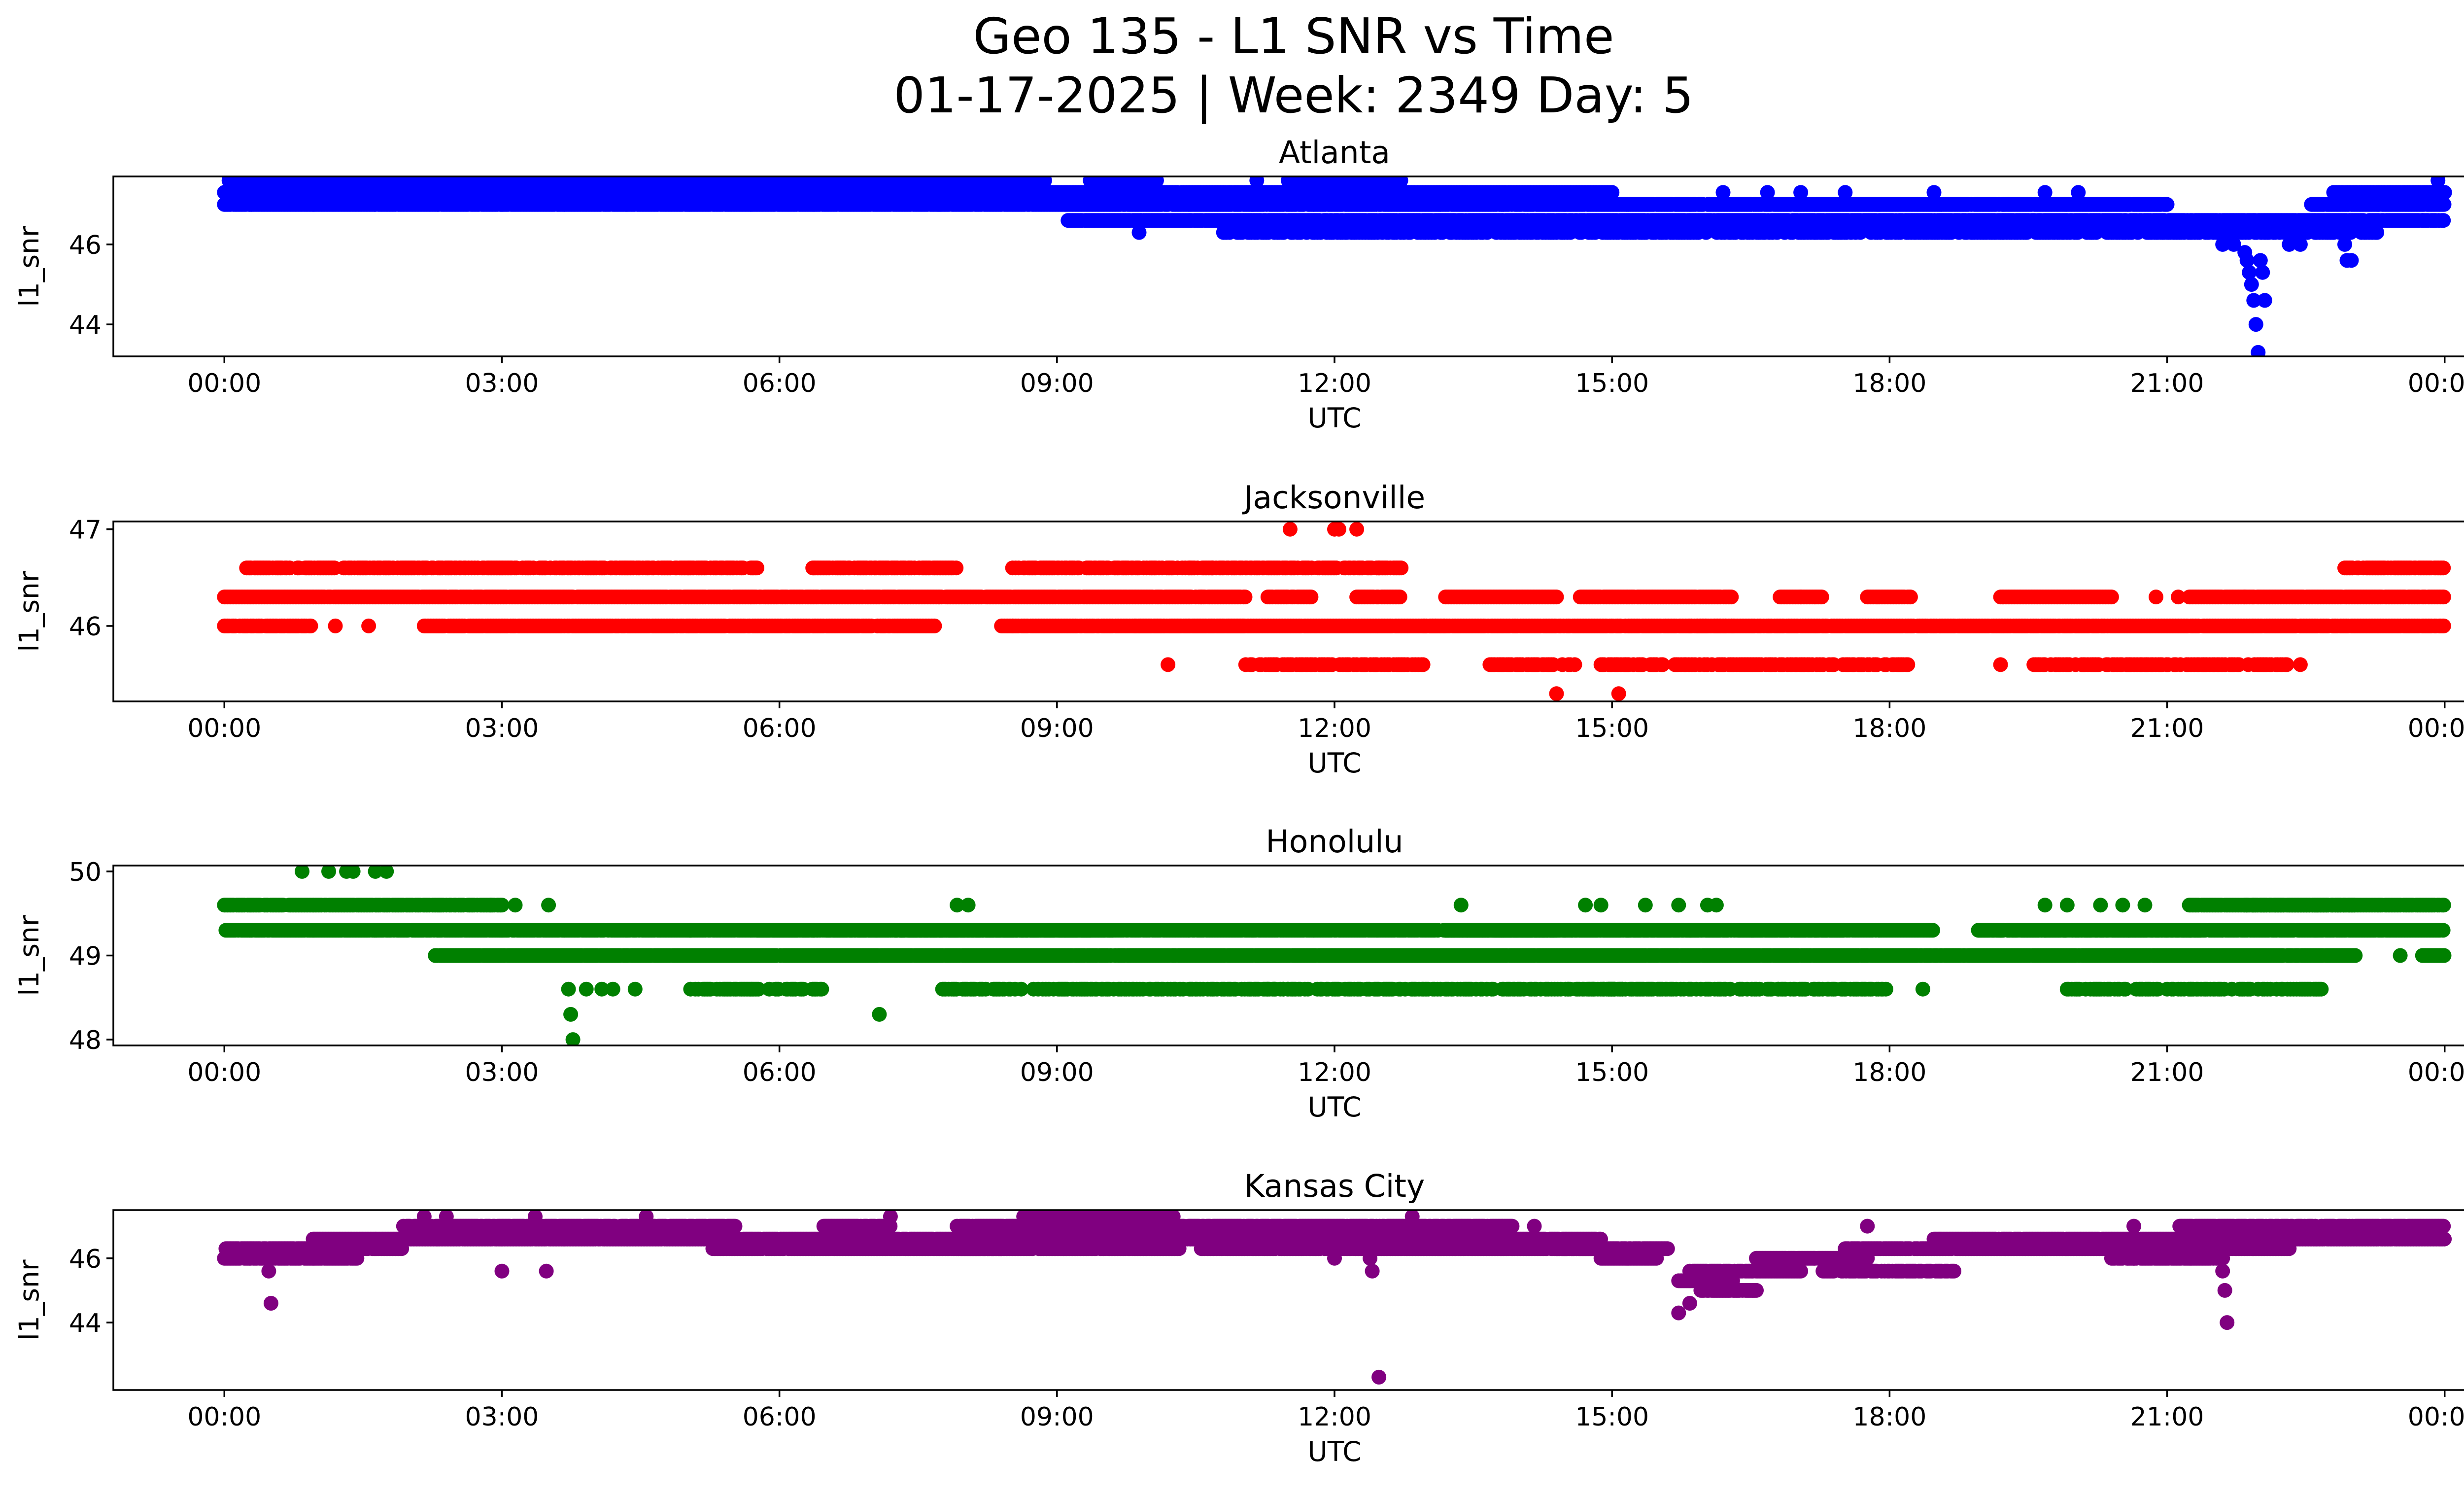 The height and width of the screenshot is (1495, 2464). Describe the element at coordinates (29, 266) in the screenshot. I see `panel-1-y-axis-label: l1_snr` at that location.